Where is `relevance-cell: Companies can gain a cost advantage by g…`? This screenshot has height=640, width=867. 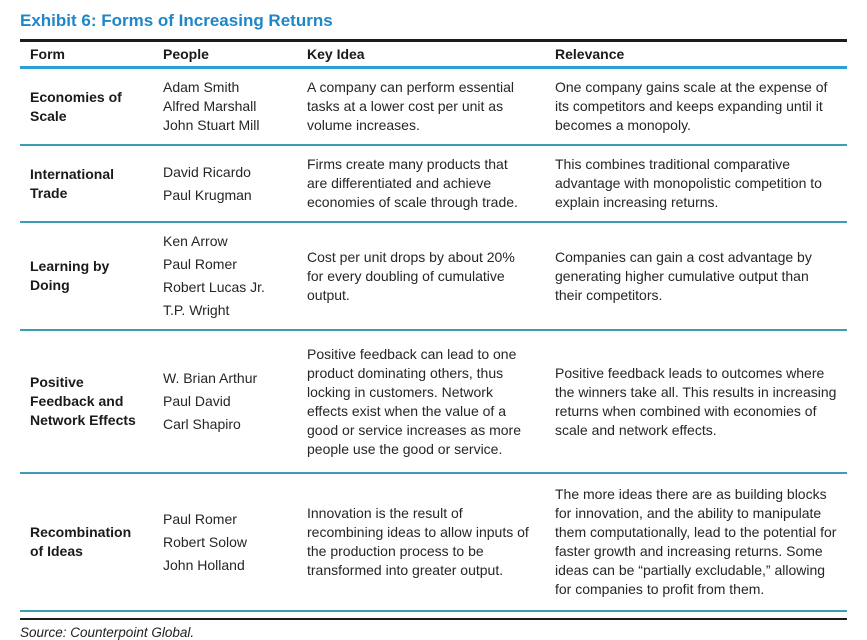 relevance-cell: Companies can gain a cost advantage by g… is located at coordinates (683, 275).